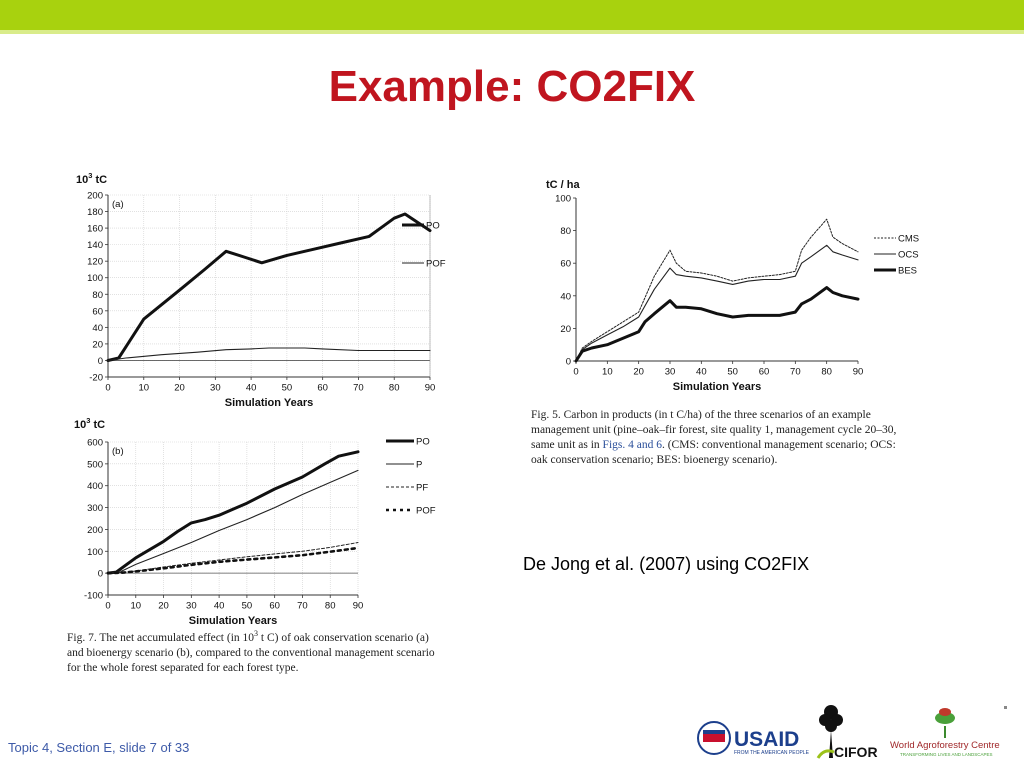  I want to click on icraf-tree-trunk, so click(945, 732).